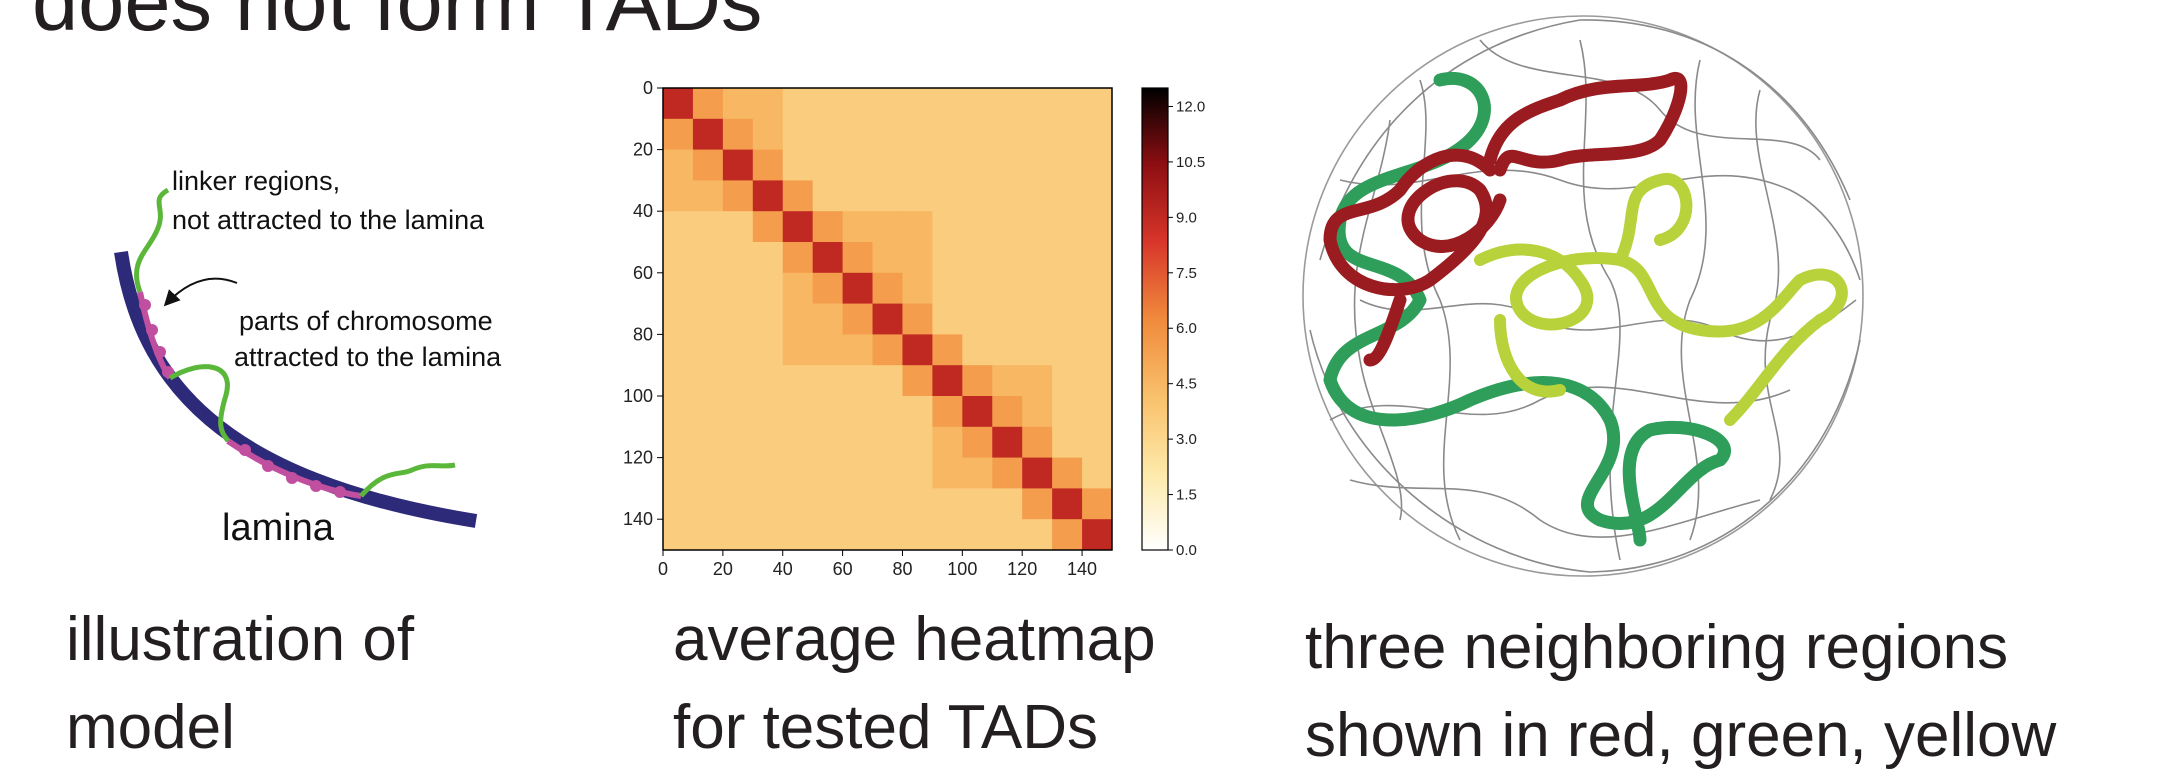 This screenshot has width=2162, height=770. What do you see at coordinates (1656, 647) in the screenshot?
I see `caption: three neighboring regions` at bounding box center [1656, 647].